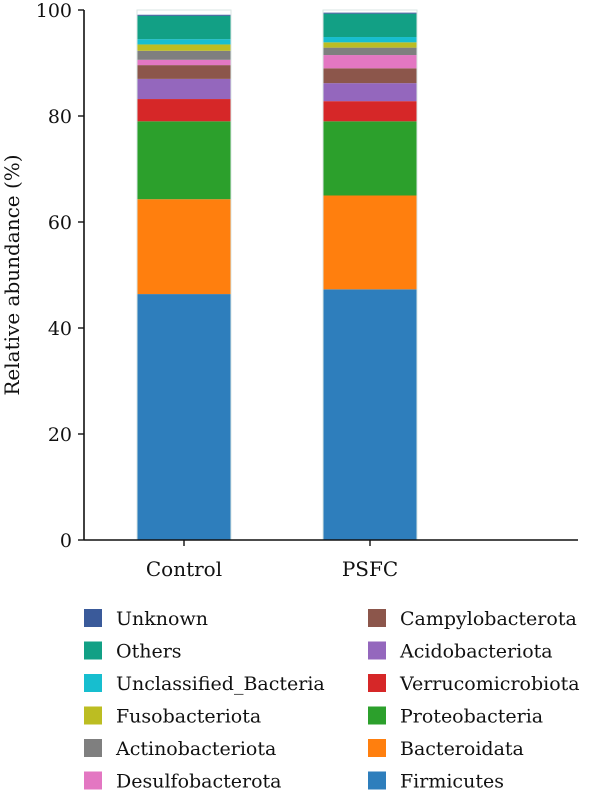 The width and height of the screenshot is (600, 792). I want to click on bar-segment-psfc-unclassified-bacteria, so click(370, 40).